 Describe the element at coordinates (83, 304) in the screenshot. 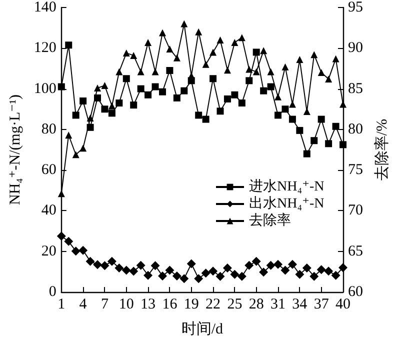

I see `x-tick-label: 4` at that location.